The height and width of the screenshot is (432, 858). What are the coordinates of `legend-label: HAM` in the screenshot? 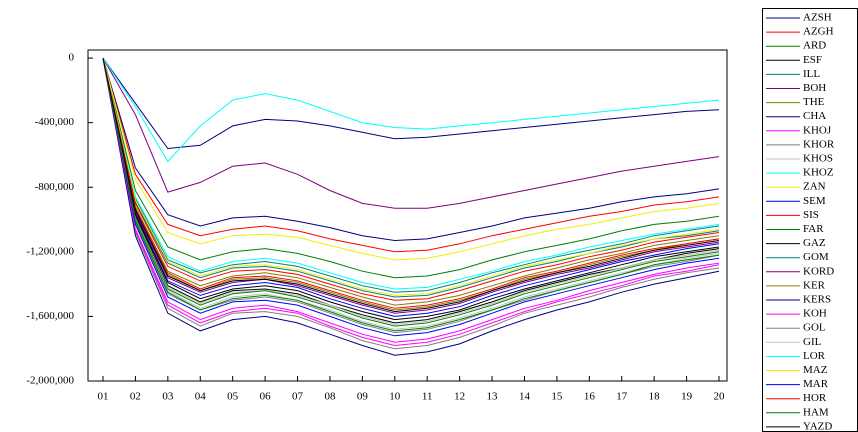 It's located at (816, 412).